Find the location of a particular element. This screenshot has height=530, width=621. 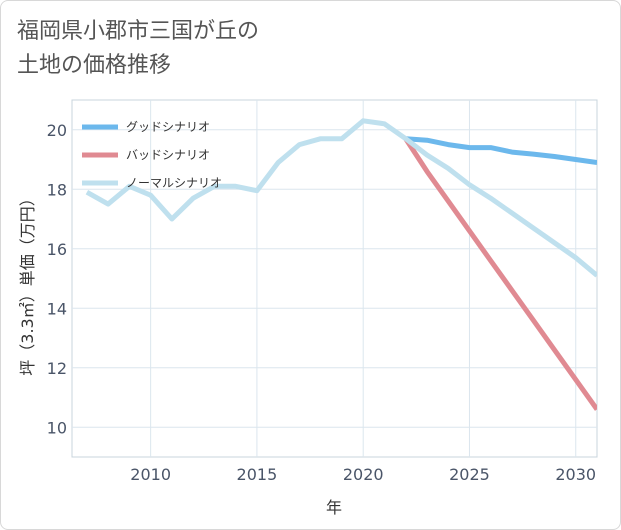

good-scenario-line is located at coordinates (501, 150).